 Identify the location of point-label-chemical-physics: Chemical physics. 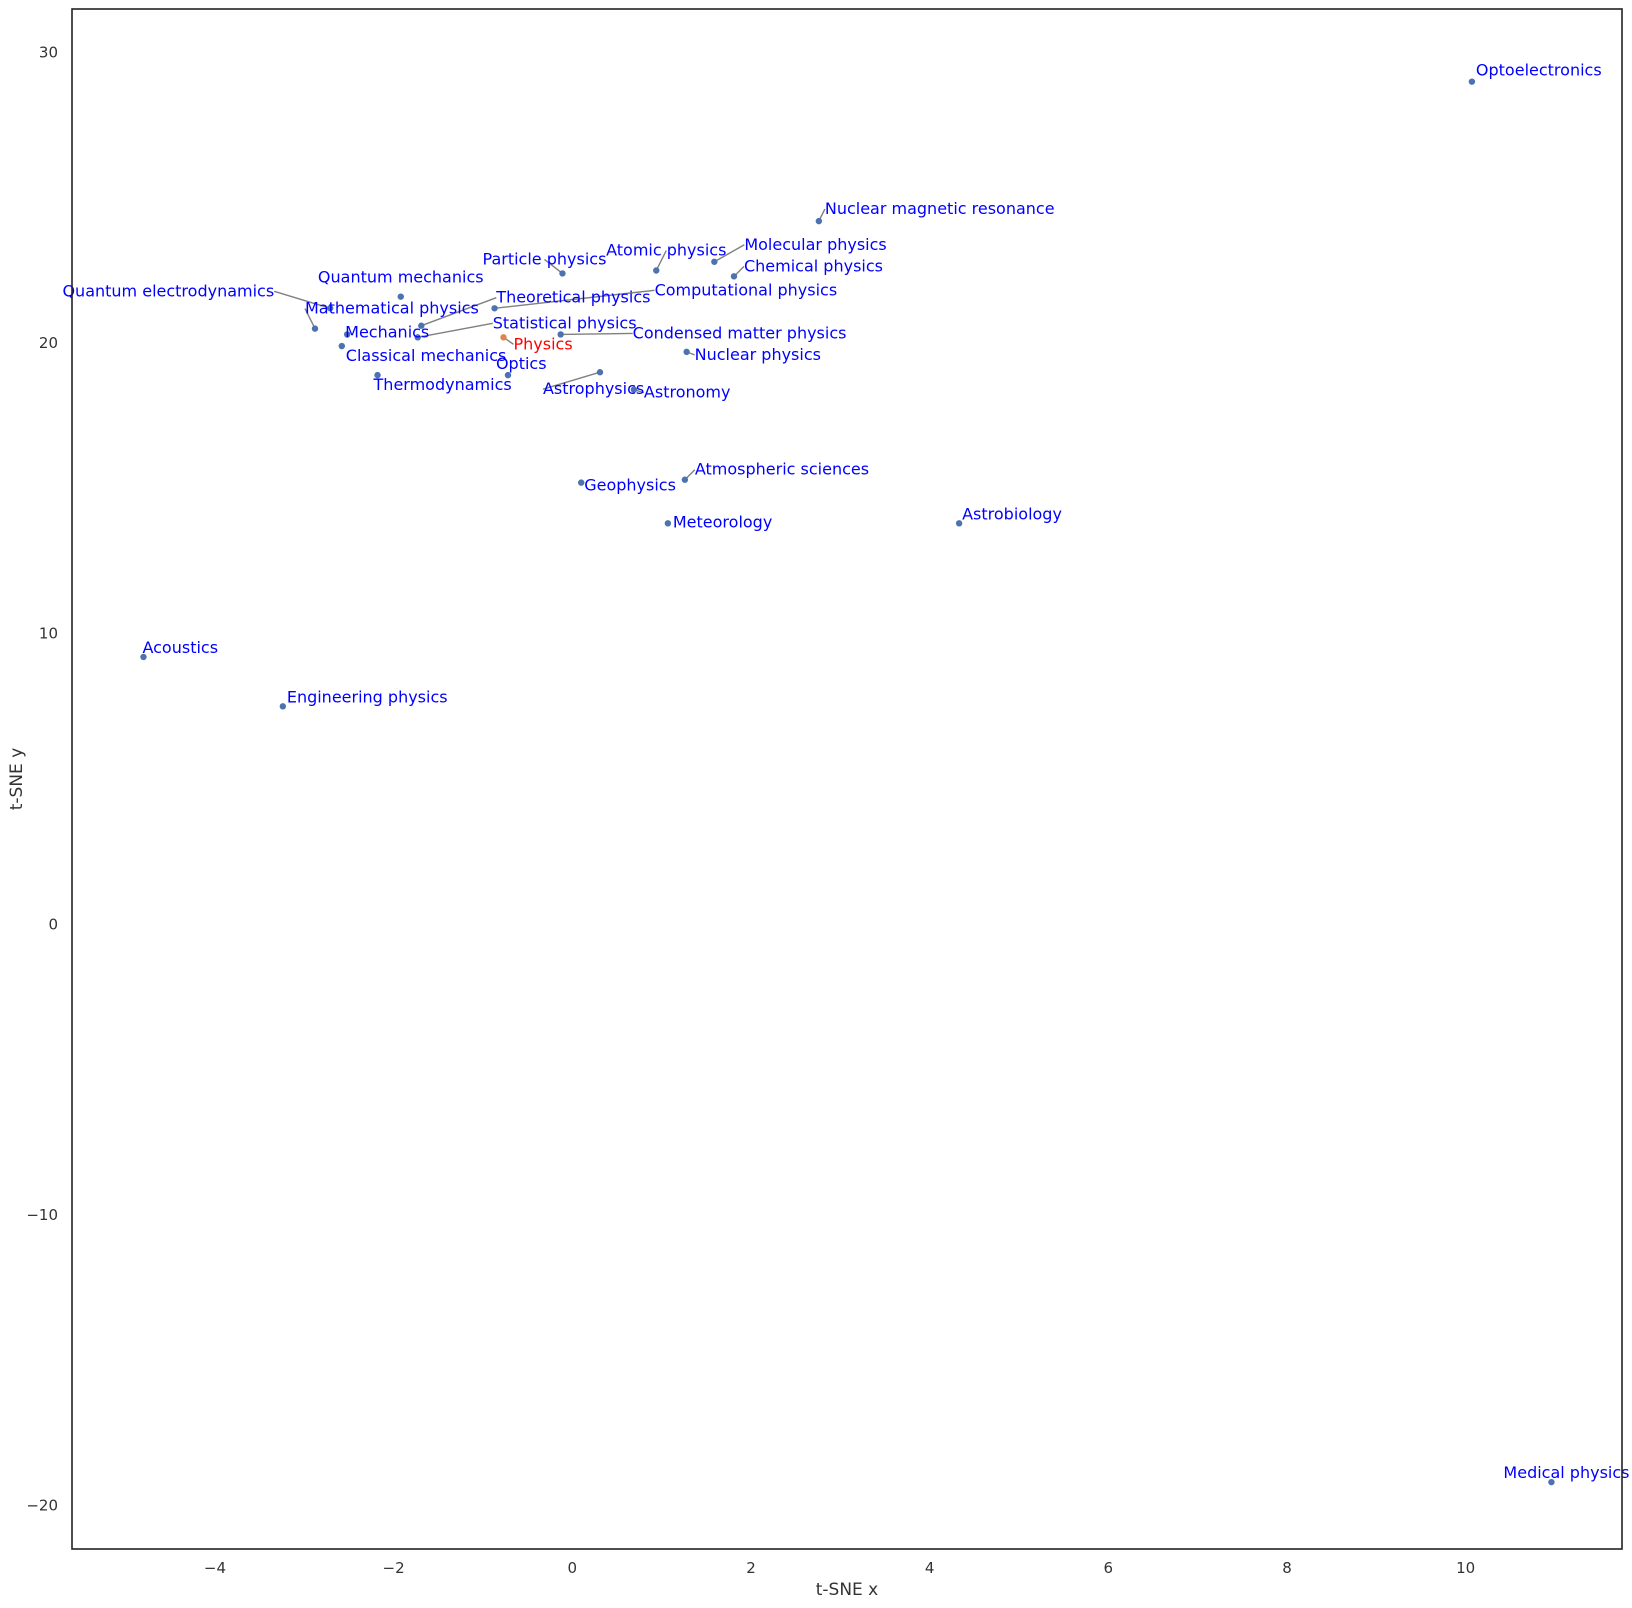
(813, 265).